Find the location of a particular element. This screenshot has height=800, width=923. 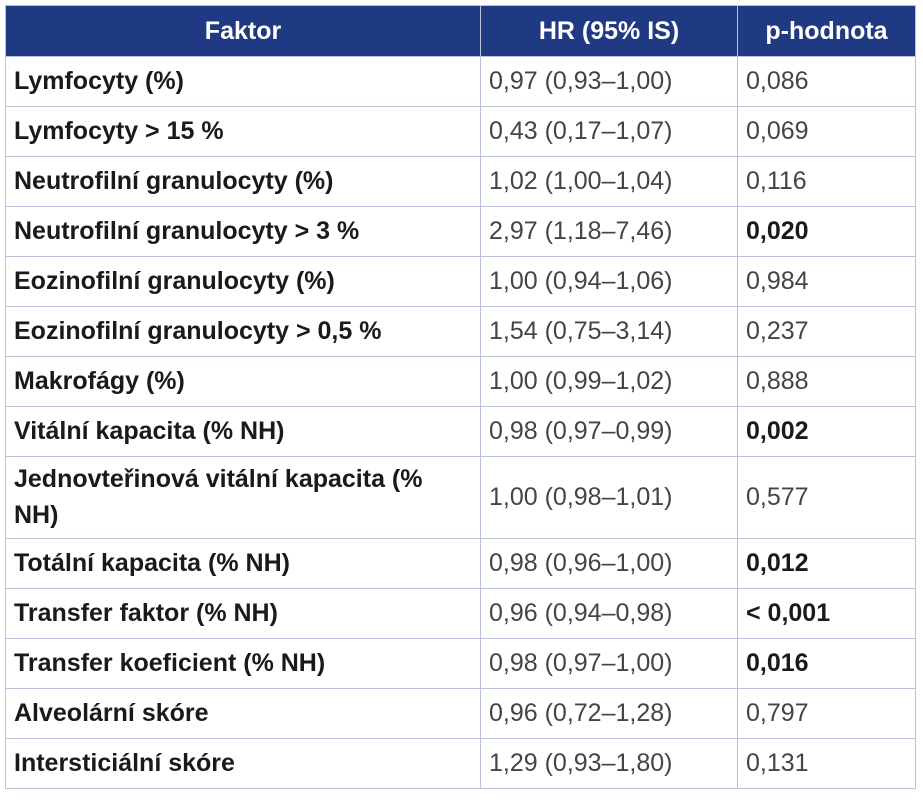

factor-cell: Lymfocyty (%) is located at coordinates (243, 81).